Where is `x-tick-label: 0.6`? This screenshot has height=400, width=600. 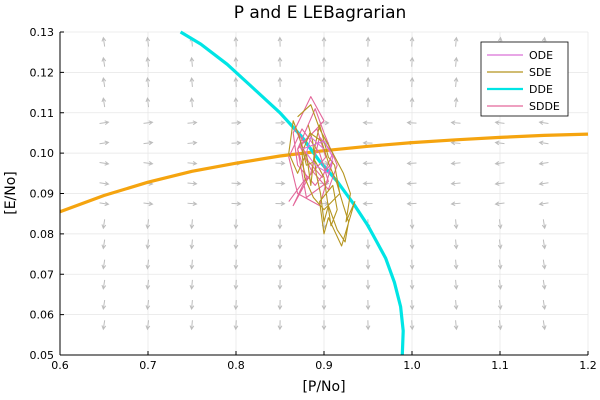 x-tick-label: 0.6 is located at coordinates (60, 365).